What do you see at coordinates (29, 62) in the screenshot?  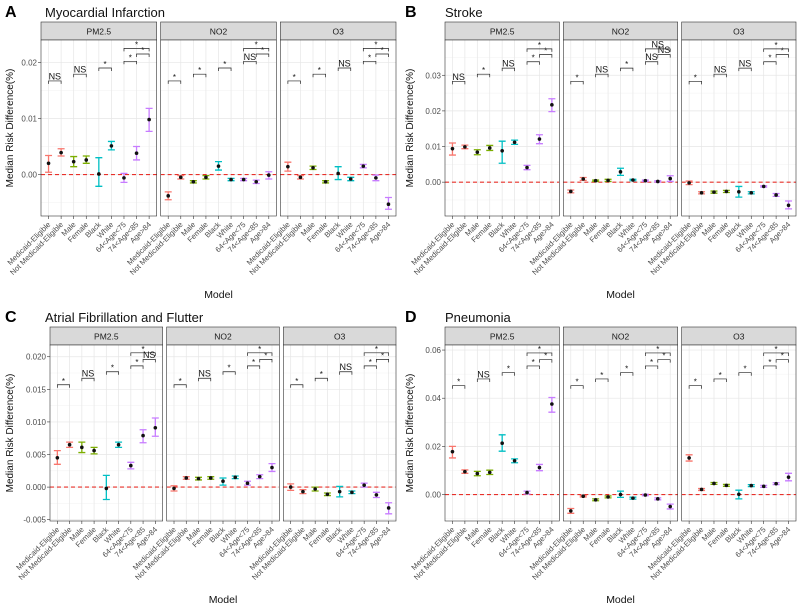 I see `y-tick-label: 0.02` at bounding box center [29, 62].